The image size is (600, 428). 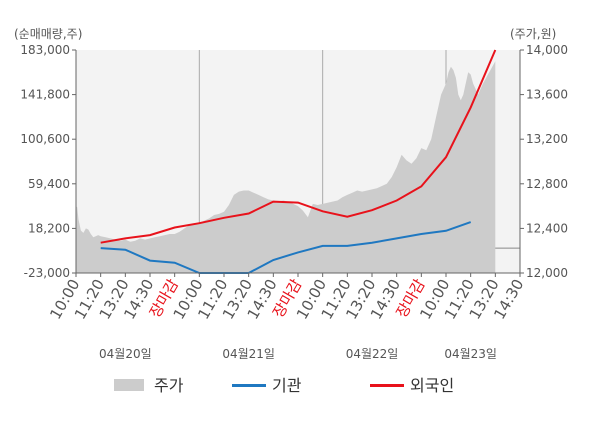 What do you see at coordinates (287, 385) in the screenshot?
I see `legend-label: 기관` at bounding box center [287, 385].